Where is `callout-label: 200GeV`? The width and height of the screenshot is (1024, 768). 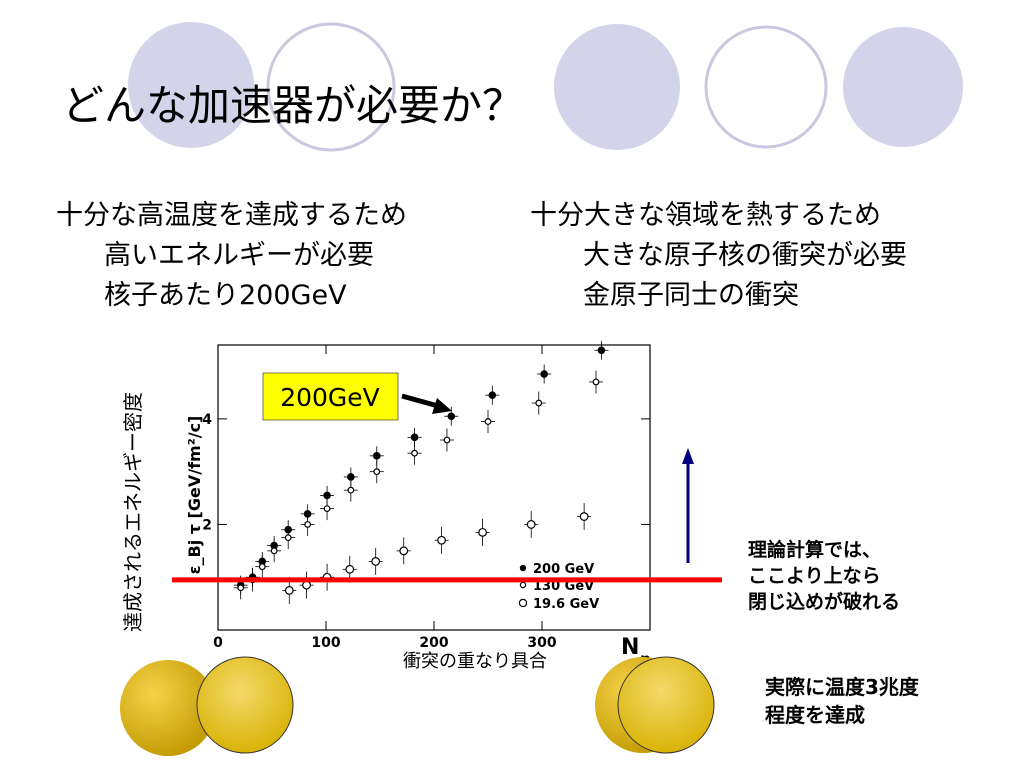
callout-label: 200GeV is located at coordinates (330, 397).